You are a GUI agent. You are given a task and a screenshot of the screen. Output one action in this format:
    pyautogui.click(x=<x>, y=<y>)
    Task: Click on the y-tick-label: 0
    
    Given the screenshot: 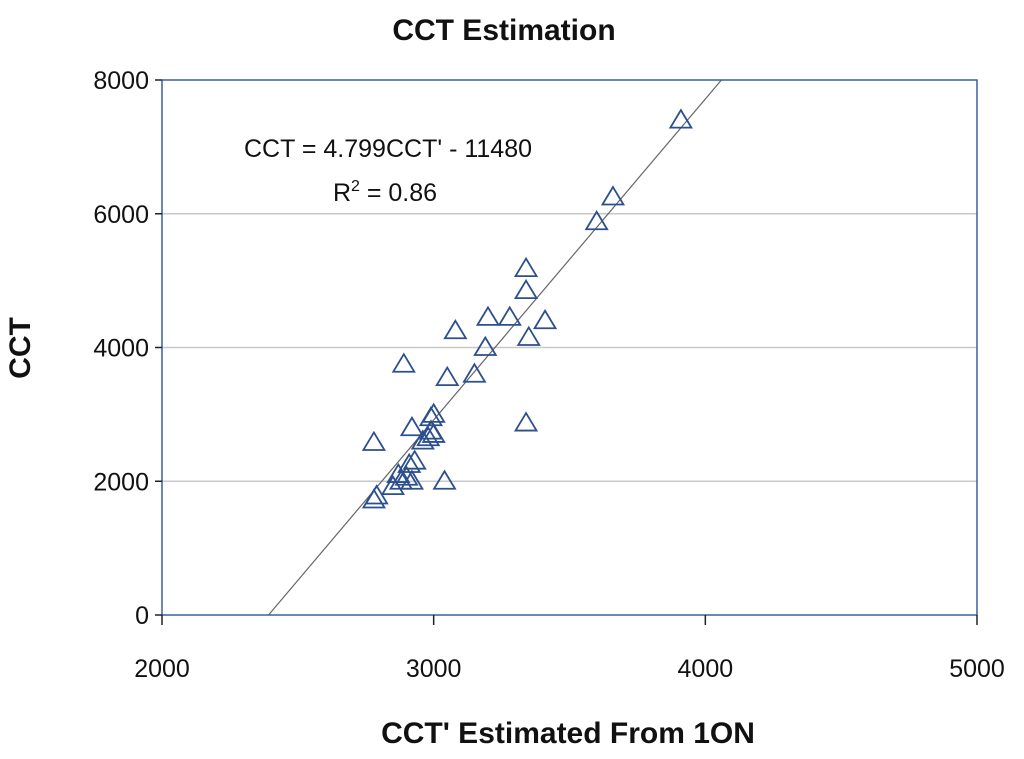 What is the action you would take?
    pyautogui.click(x=142, y=616)
    